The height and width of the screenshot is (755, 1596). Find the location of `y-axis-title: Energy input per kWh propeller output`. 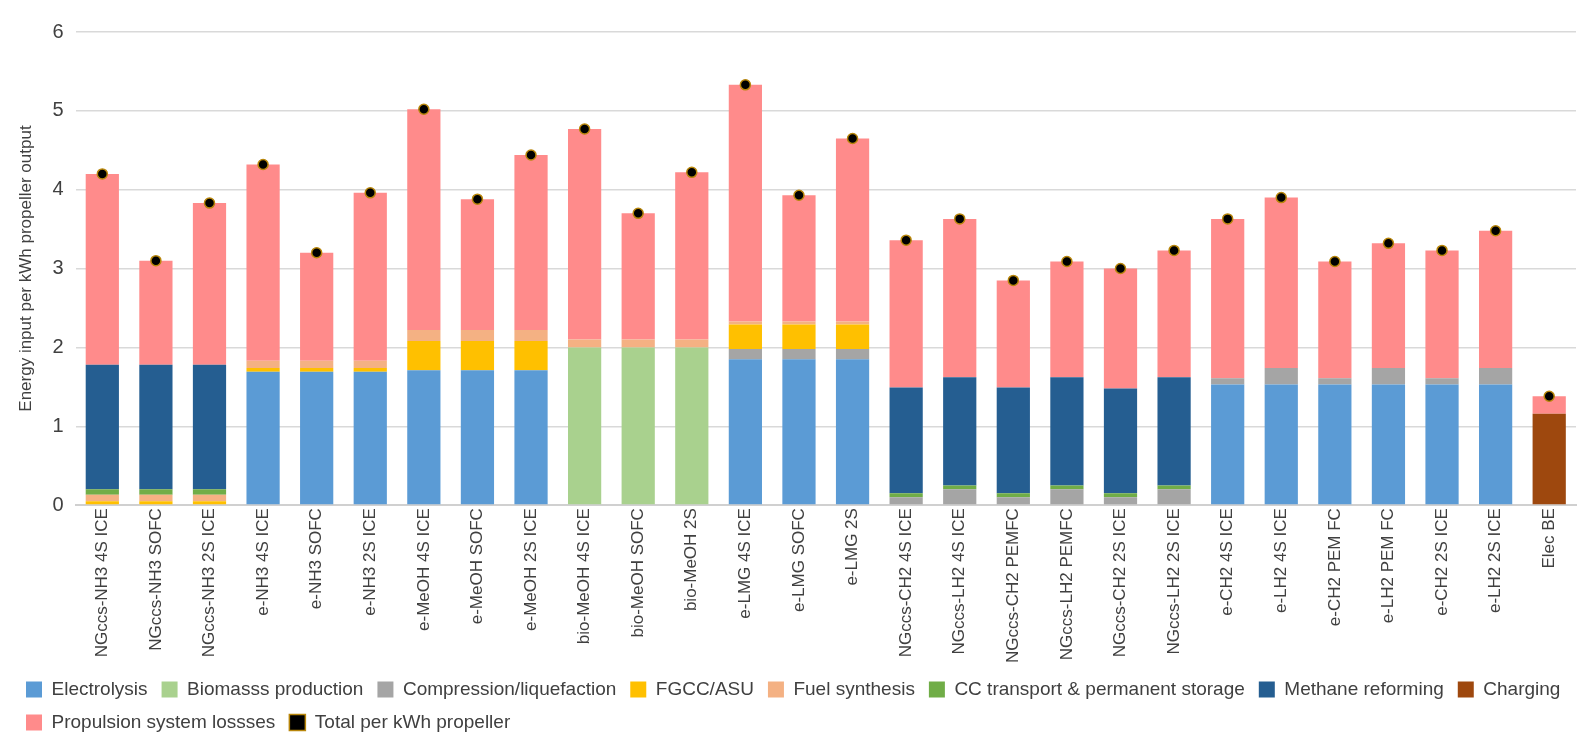

y-axis-title: Energy input per kWh propeller output is located at coordinates (25, 268).